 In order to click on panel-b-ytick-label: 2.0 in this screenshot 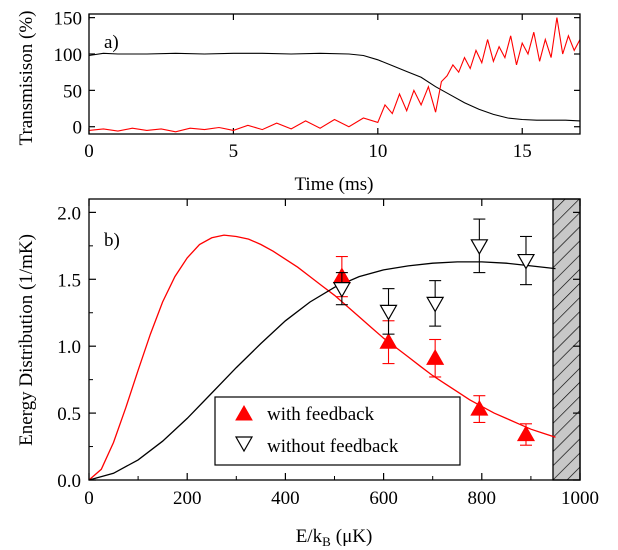, I will do `click(69, 213)`.